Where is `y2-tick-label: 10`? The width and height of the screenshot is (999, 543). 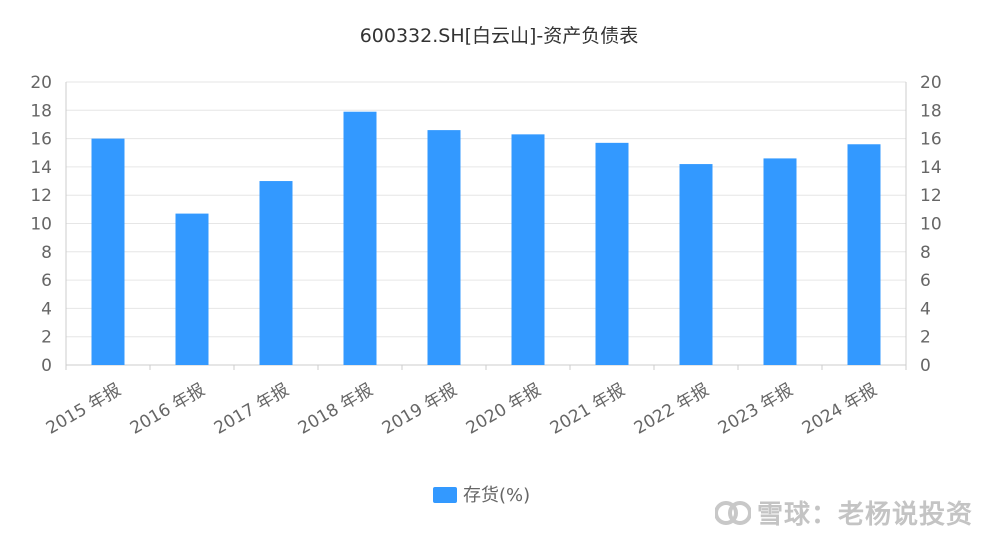 y2-tick-label: 10 is located at coordinates (931, 225).